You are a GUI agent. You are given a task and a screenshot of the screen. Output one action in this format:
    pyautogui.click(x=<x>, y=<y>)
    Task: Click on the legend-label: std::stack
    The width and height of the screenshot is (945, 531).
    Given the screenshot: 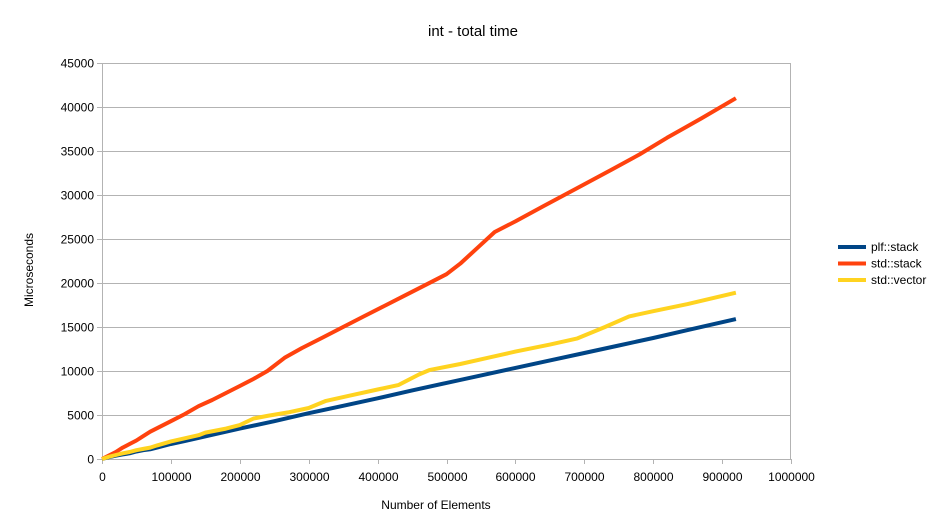 What is the action you would take?
    pyautogui.click(x=897, y=264)
    